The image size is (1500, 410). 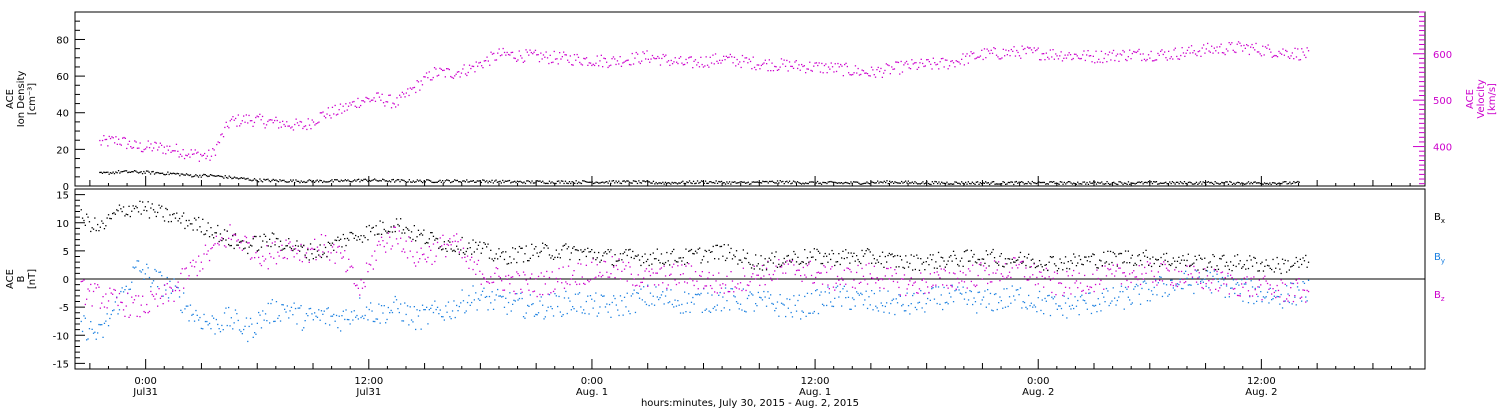 What do you see at coordinates (21, 279) in the screenshot?
I see `bottom-left-ylabel: ACE B [nT]` at bounding box center [21, 279].